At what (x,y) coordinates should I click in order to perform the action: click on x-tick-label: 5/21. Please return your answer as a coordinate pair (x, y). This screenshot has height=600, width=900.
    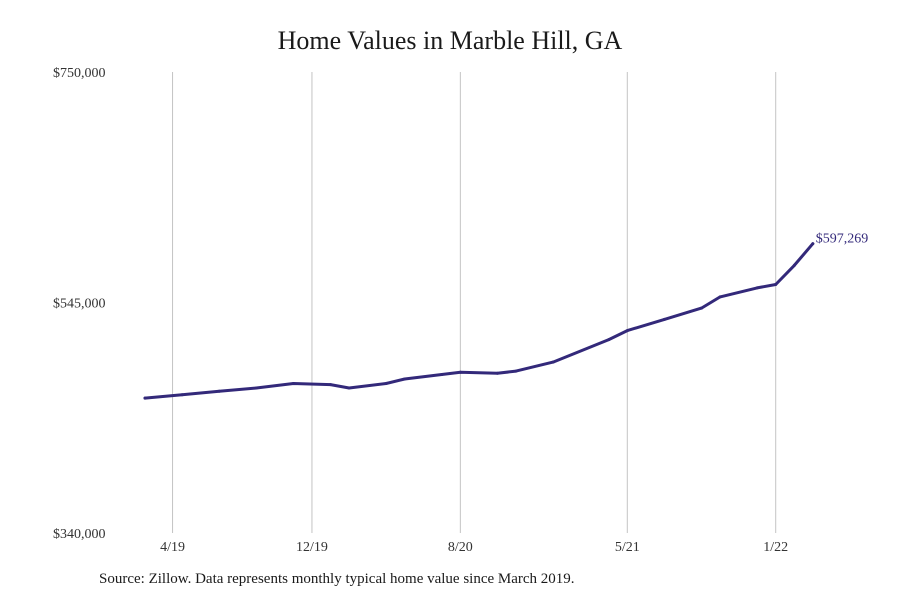
    Looking at the image, I should click on (627, 547).